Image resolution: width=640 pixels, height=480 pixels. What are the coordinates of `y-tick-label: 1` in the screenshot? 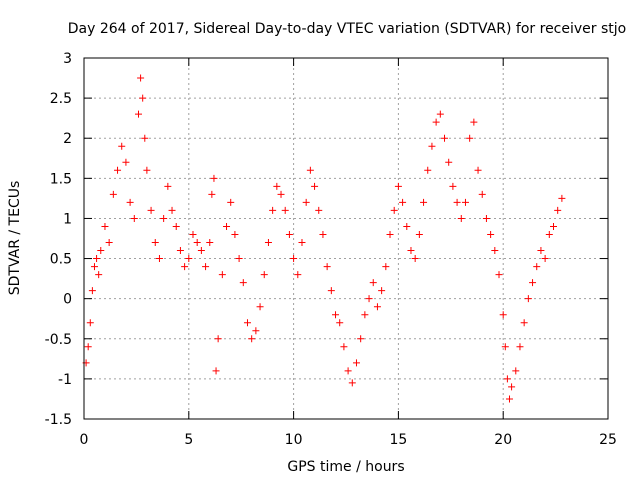 It's located at (67, 219).